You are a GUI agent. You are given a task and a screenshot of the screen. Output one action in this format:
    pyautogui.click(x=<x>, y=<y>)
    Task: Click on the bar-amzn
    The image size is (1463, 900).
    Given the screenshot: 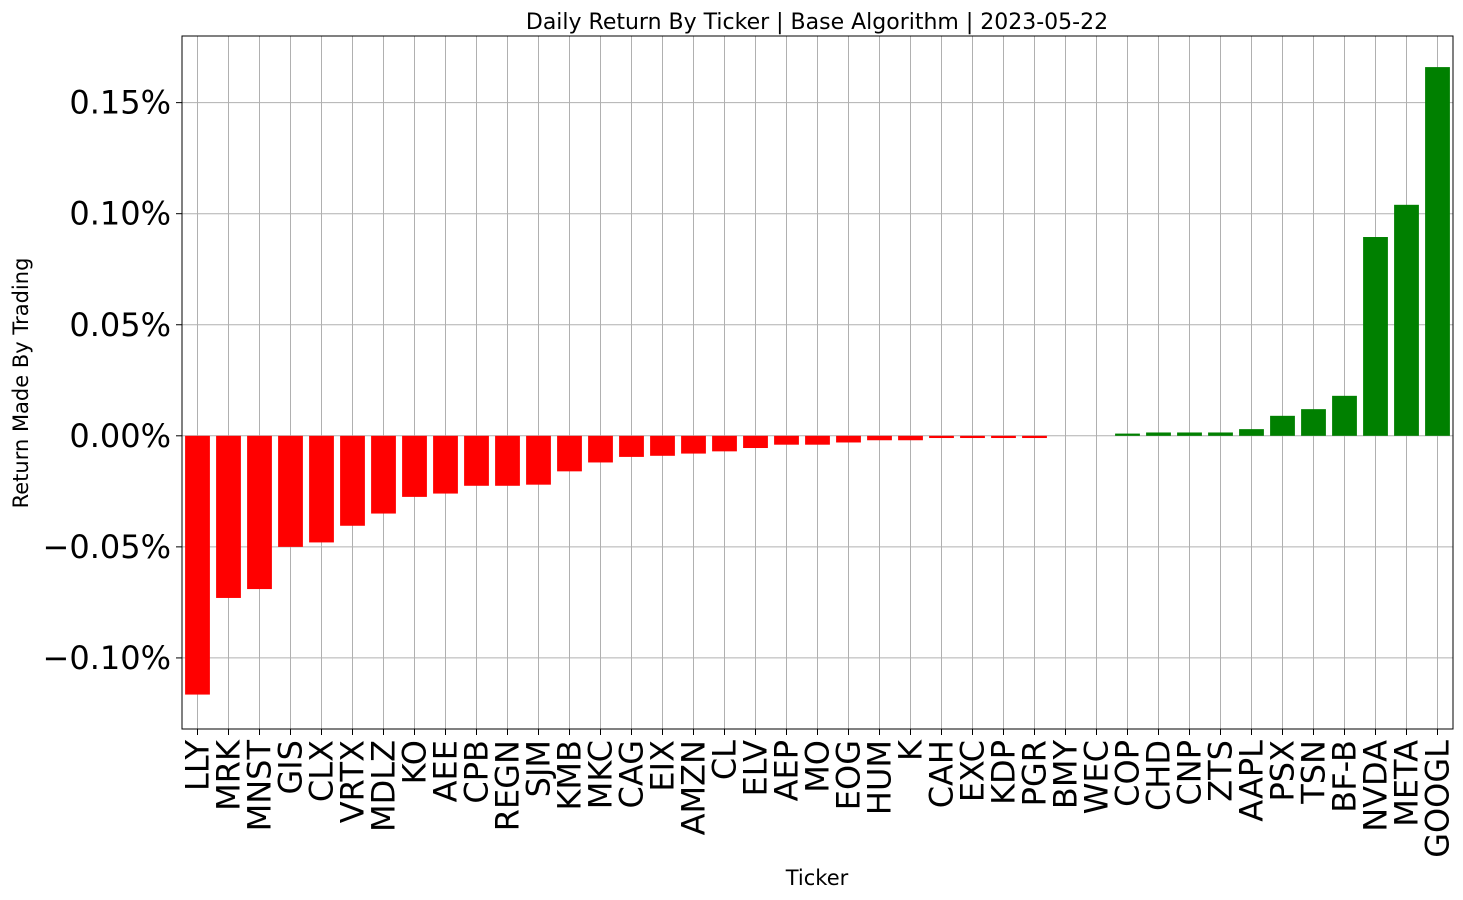 What is the action you would take?
    pyautogui.click(x=693, y=444)
    